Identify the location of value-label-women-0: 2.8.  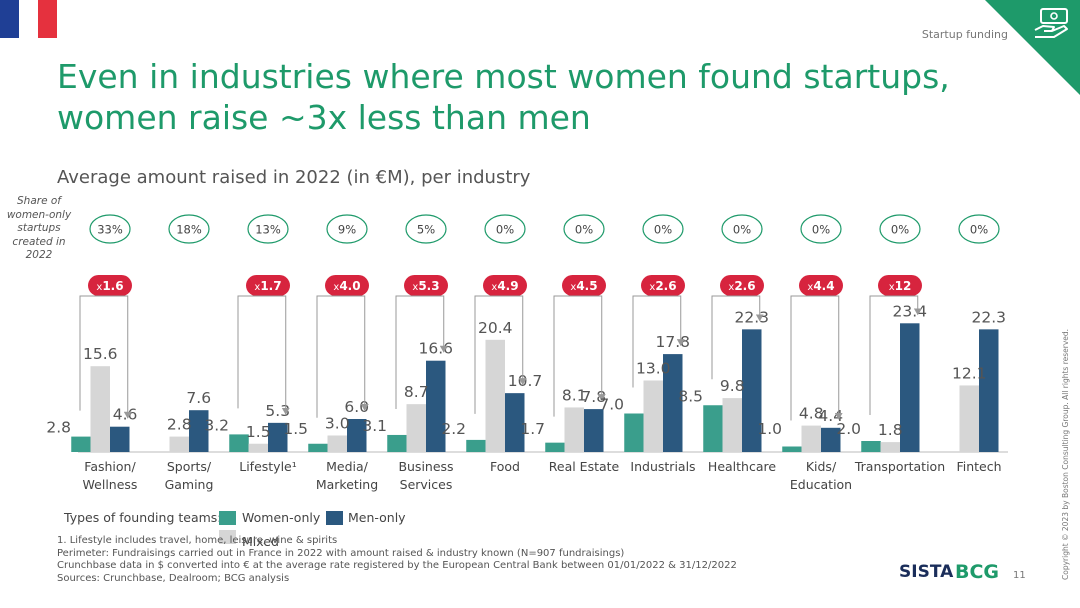
(58, 428).